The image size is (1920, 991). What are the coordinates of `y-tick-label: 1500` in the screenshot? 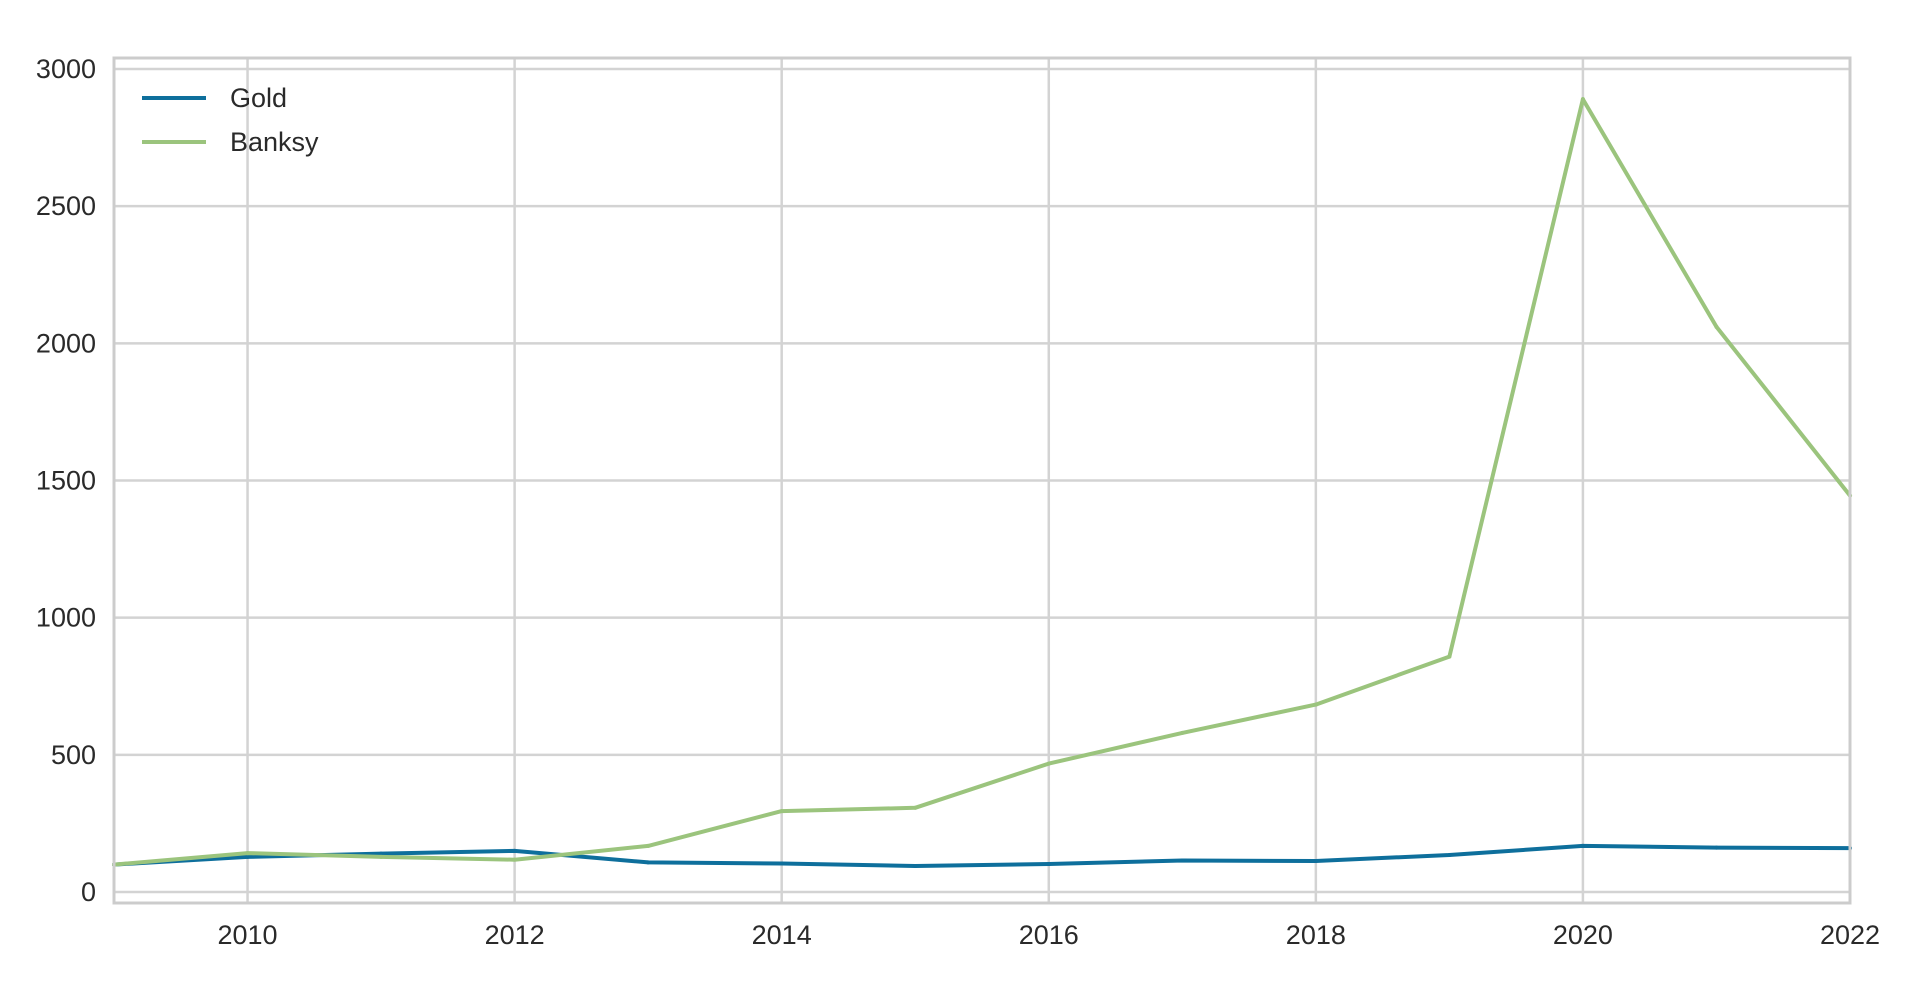 It's located at (66, 481).